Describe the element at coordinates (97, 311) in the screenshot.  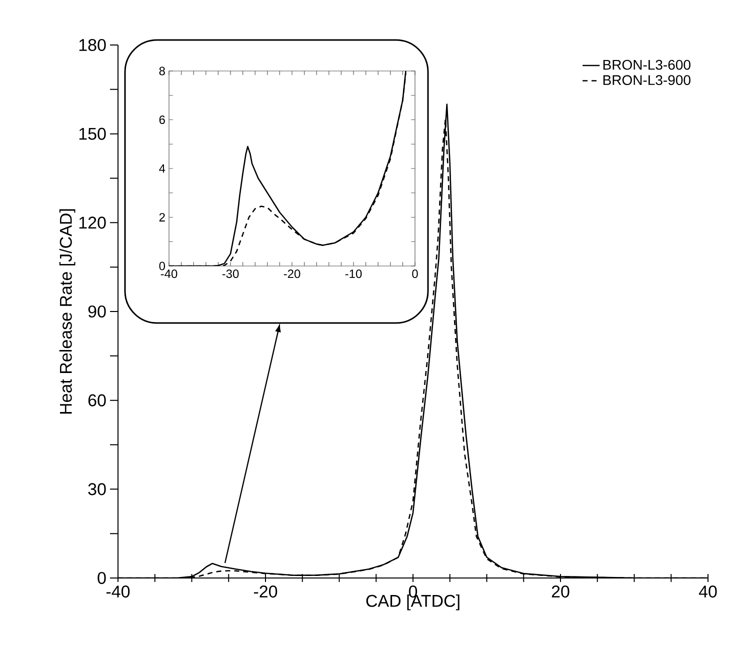
I see `y-tick-label: 90` at that location.